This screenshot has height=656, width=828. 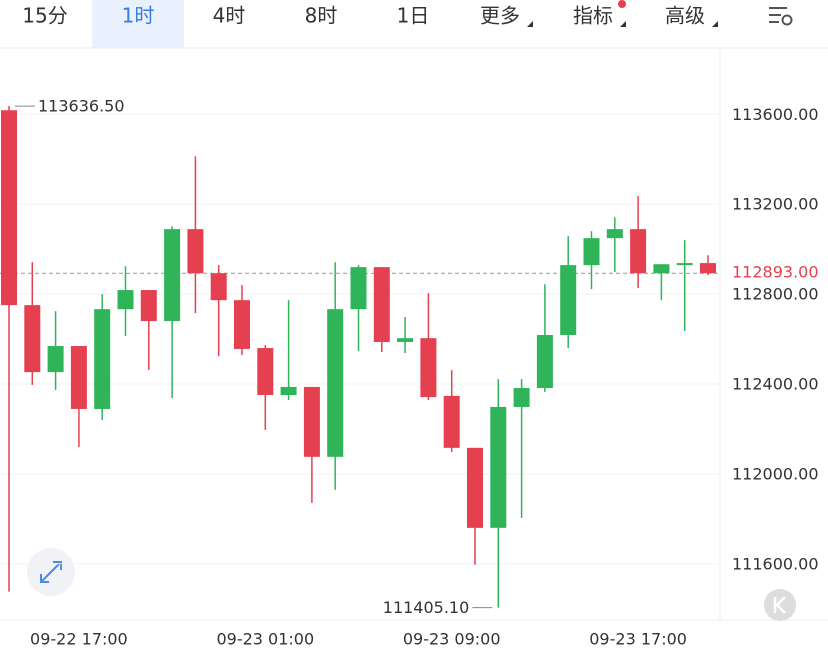 I want to click on tab: 高级, so click(x=685, y=16).